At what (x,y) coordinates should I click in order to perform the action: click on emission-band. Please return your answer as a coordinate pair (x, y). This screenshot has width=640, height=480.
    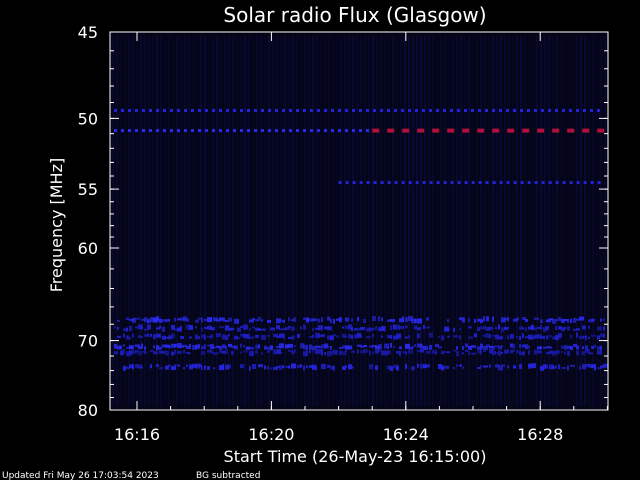
    Looking at the image, I should click on (361, 336).